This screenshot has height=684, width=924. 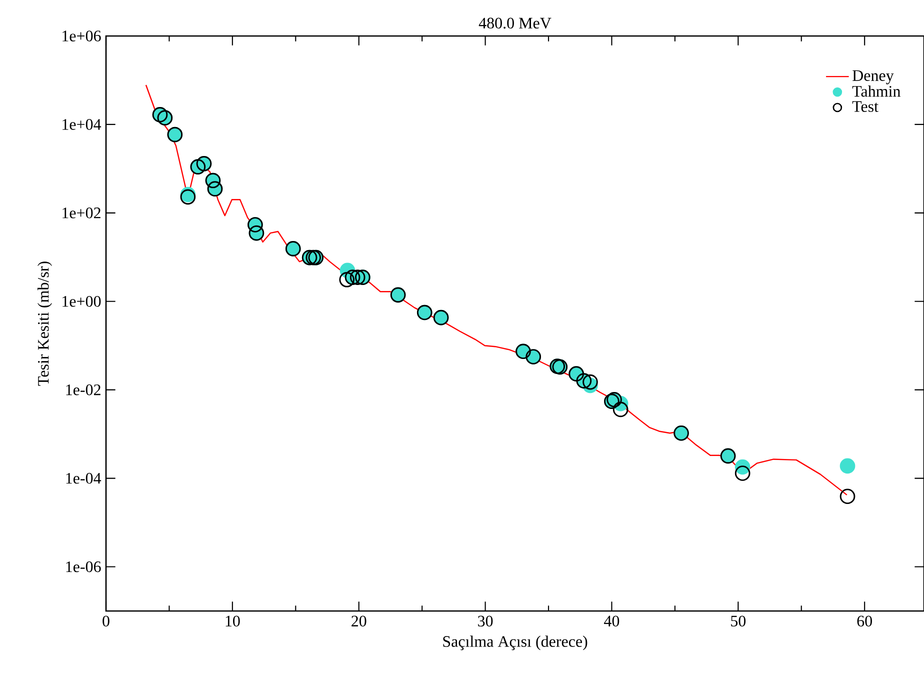 I want to click on x-tick-label: 20, so click(x=359, y=621).